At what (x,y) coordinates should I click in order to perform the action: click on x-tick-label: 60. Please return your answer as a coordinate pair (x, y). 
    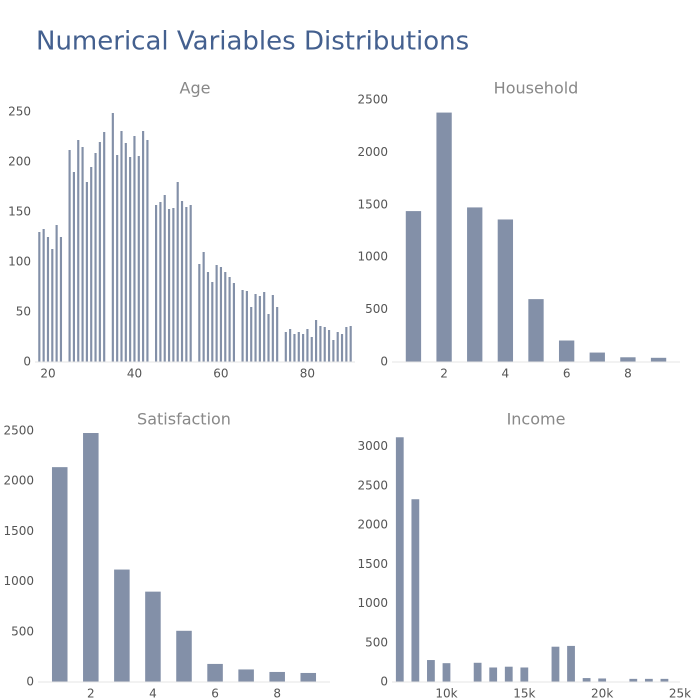
    Looking at the image, I should click on (220, 374).